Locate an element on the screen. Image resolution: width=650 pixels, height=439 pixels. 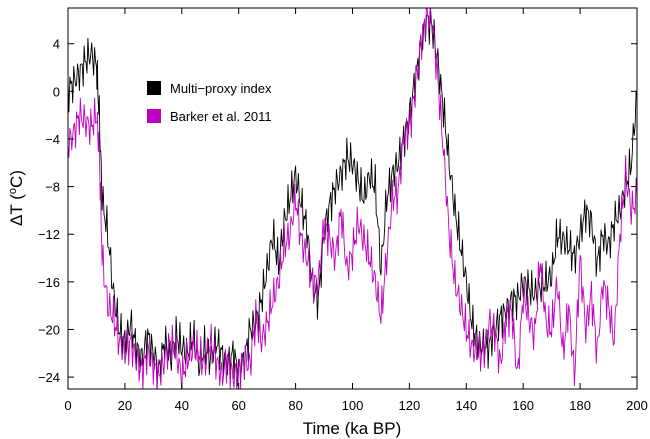
x-tick-label: 0 is located at coordinates (67, 405).